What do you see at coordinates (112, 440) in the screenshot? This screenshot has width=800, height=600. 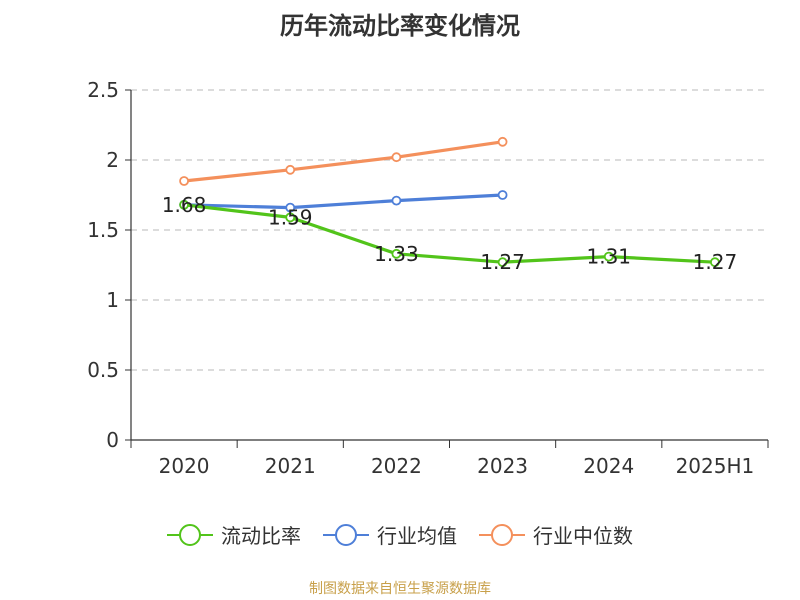 I see `y-tick-label: 0` at bounding box center [112, 440].